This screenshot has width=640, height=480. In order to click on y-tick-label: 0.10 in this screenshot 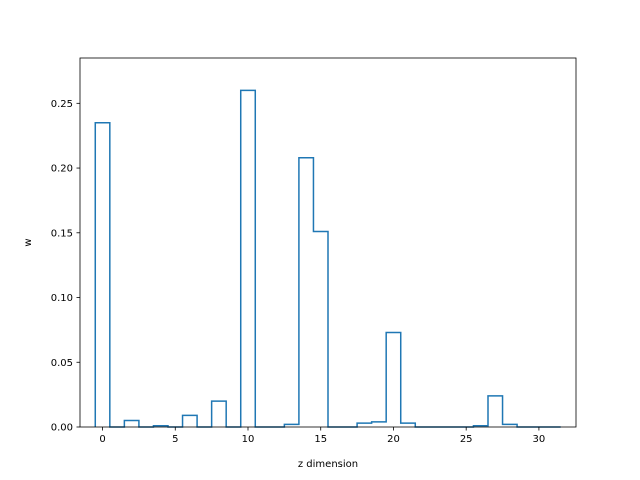, I will do `click(62, 298)`.